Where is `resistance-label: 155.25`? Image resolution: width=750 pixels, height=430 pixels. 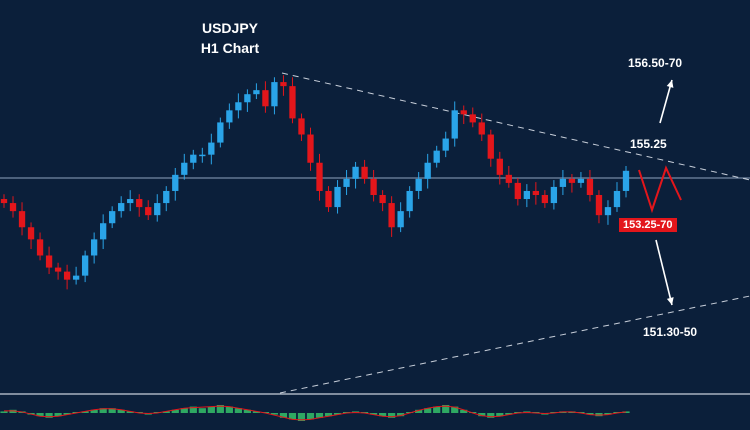
resistance-label: 155.25 is located at coordinates (648, 144).